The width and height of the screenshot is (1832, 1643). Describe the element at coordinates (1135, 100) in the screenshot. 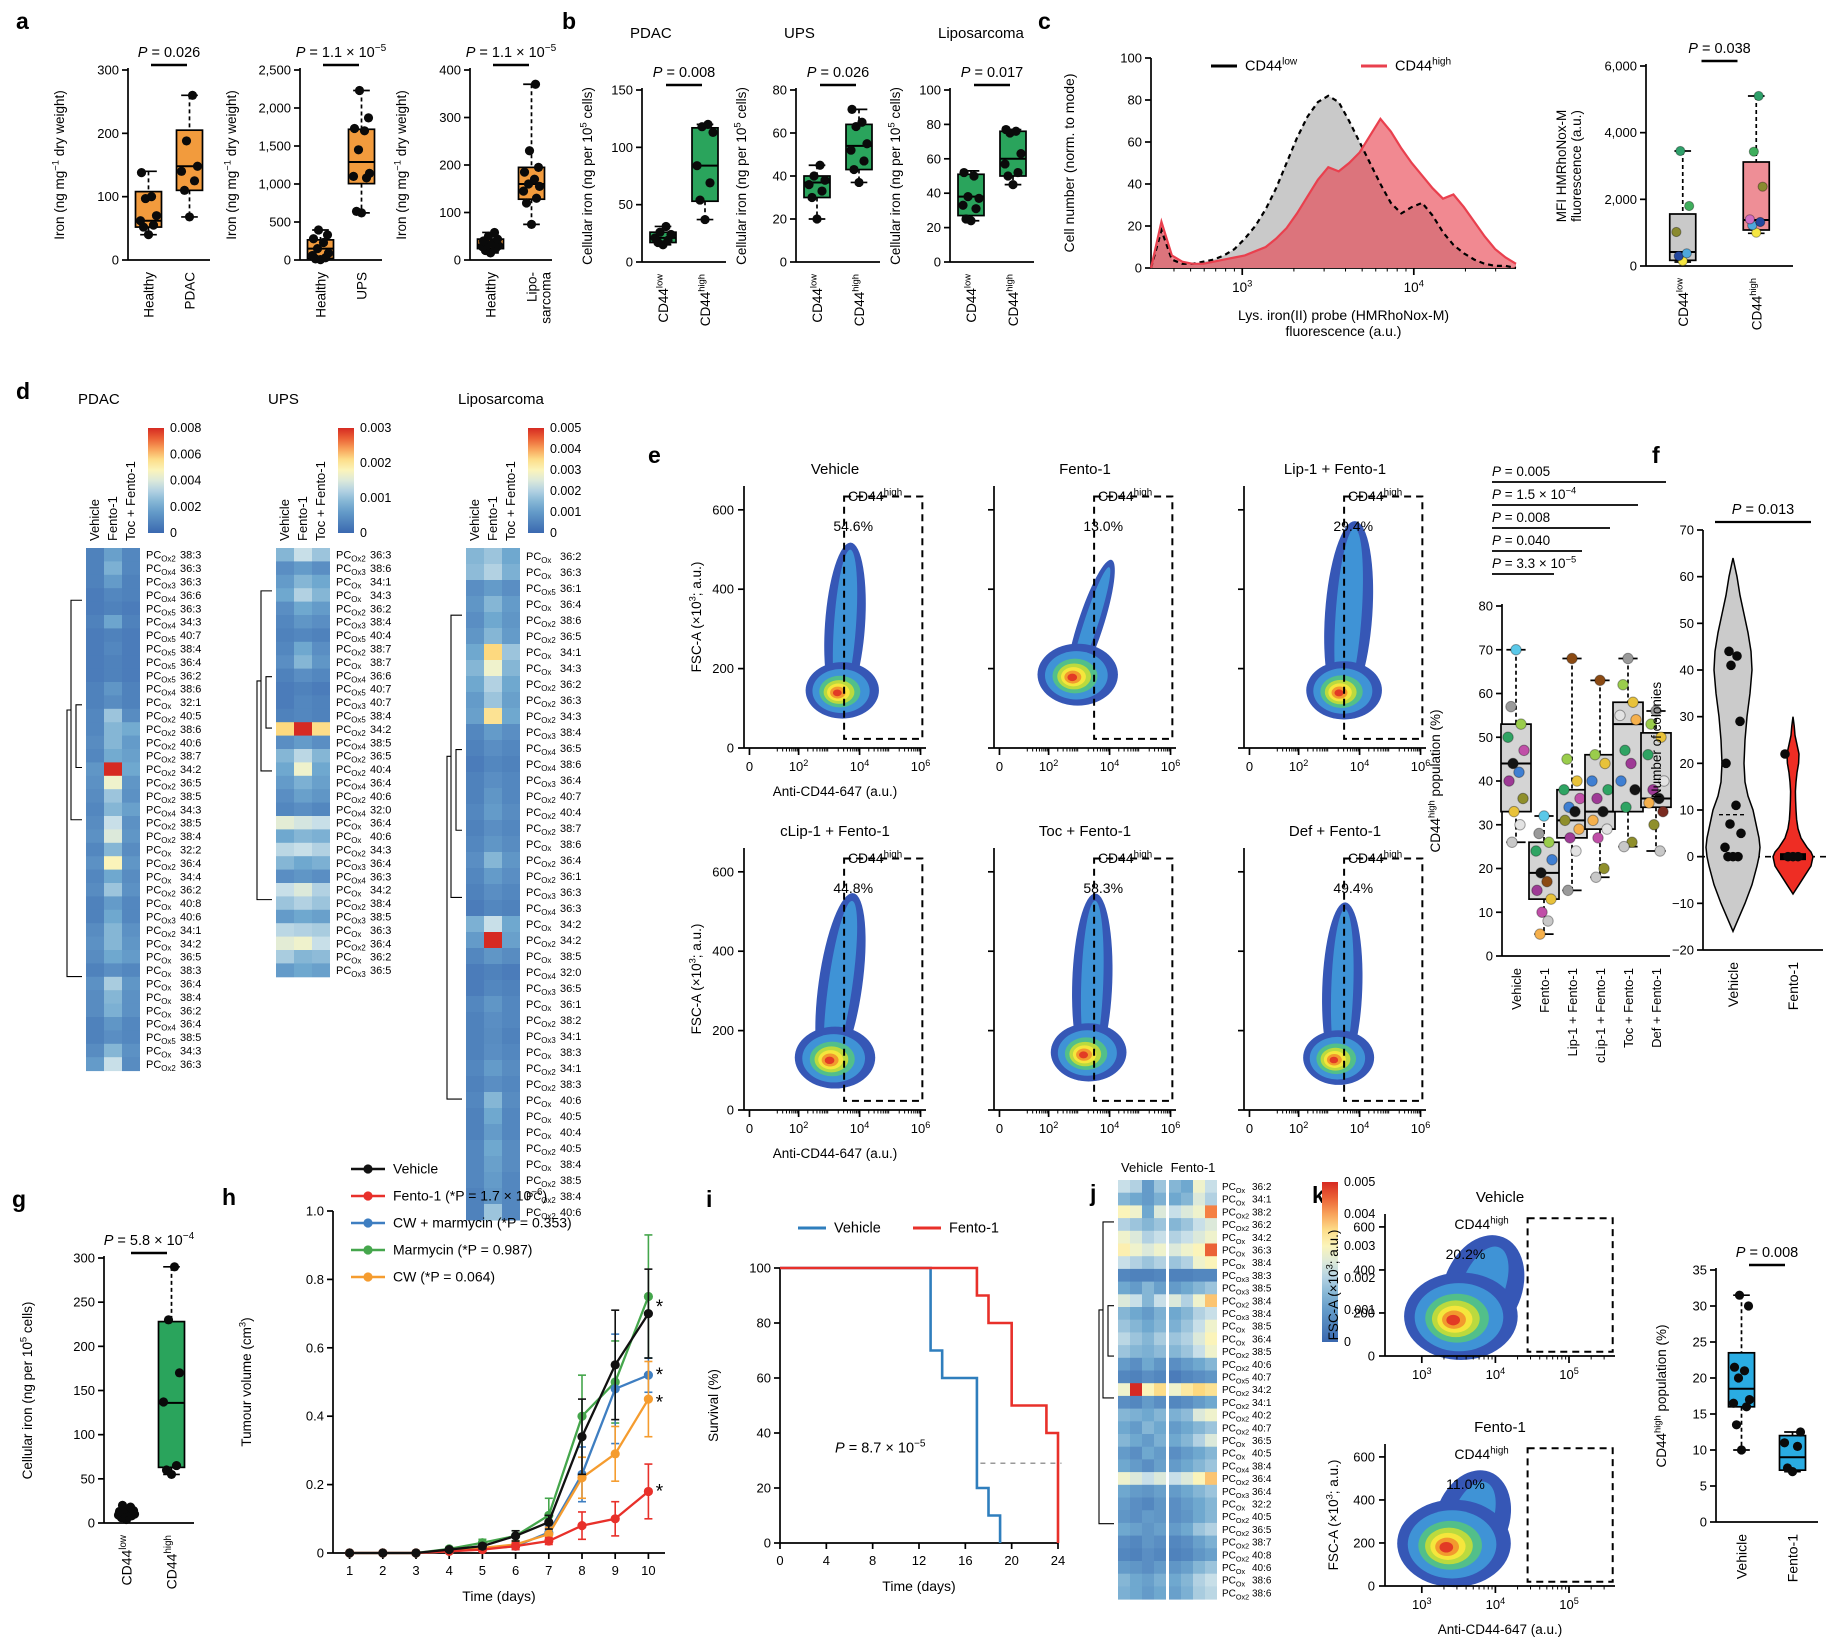

I see `svg-text: 80` at that location.